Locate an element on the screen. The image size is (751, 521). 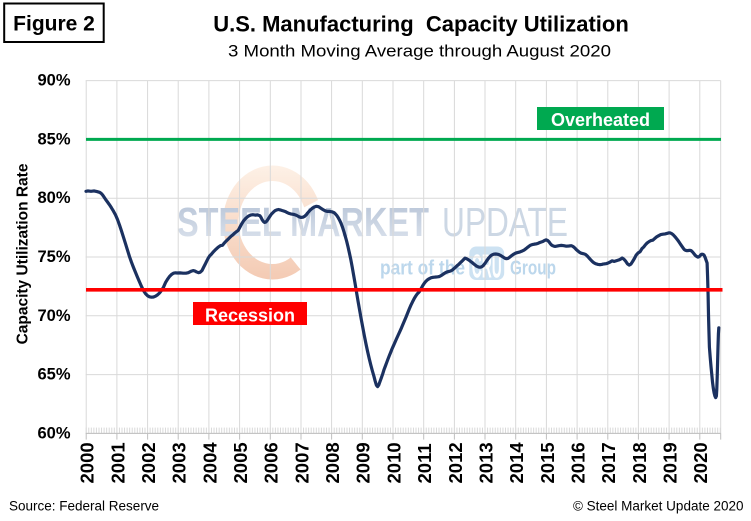
svg-text: Figure 2 is located at coordinates (54, 24).